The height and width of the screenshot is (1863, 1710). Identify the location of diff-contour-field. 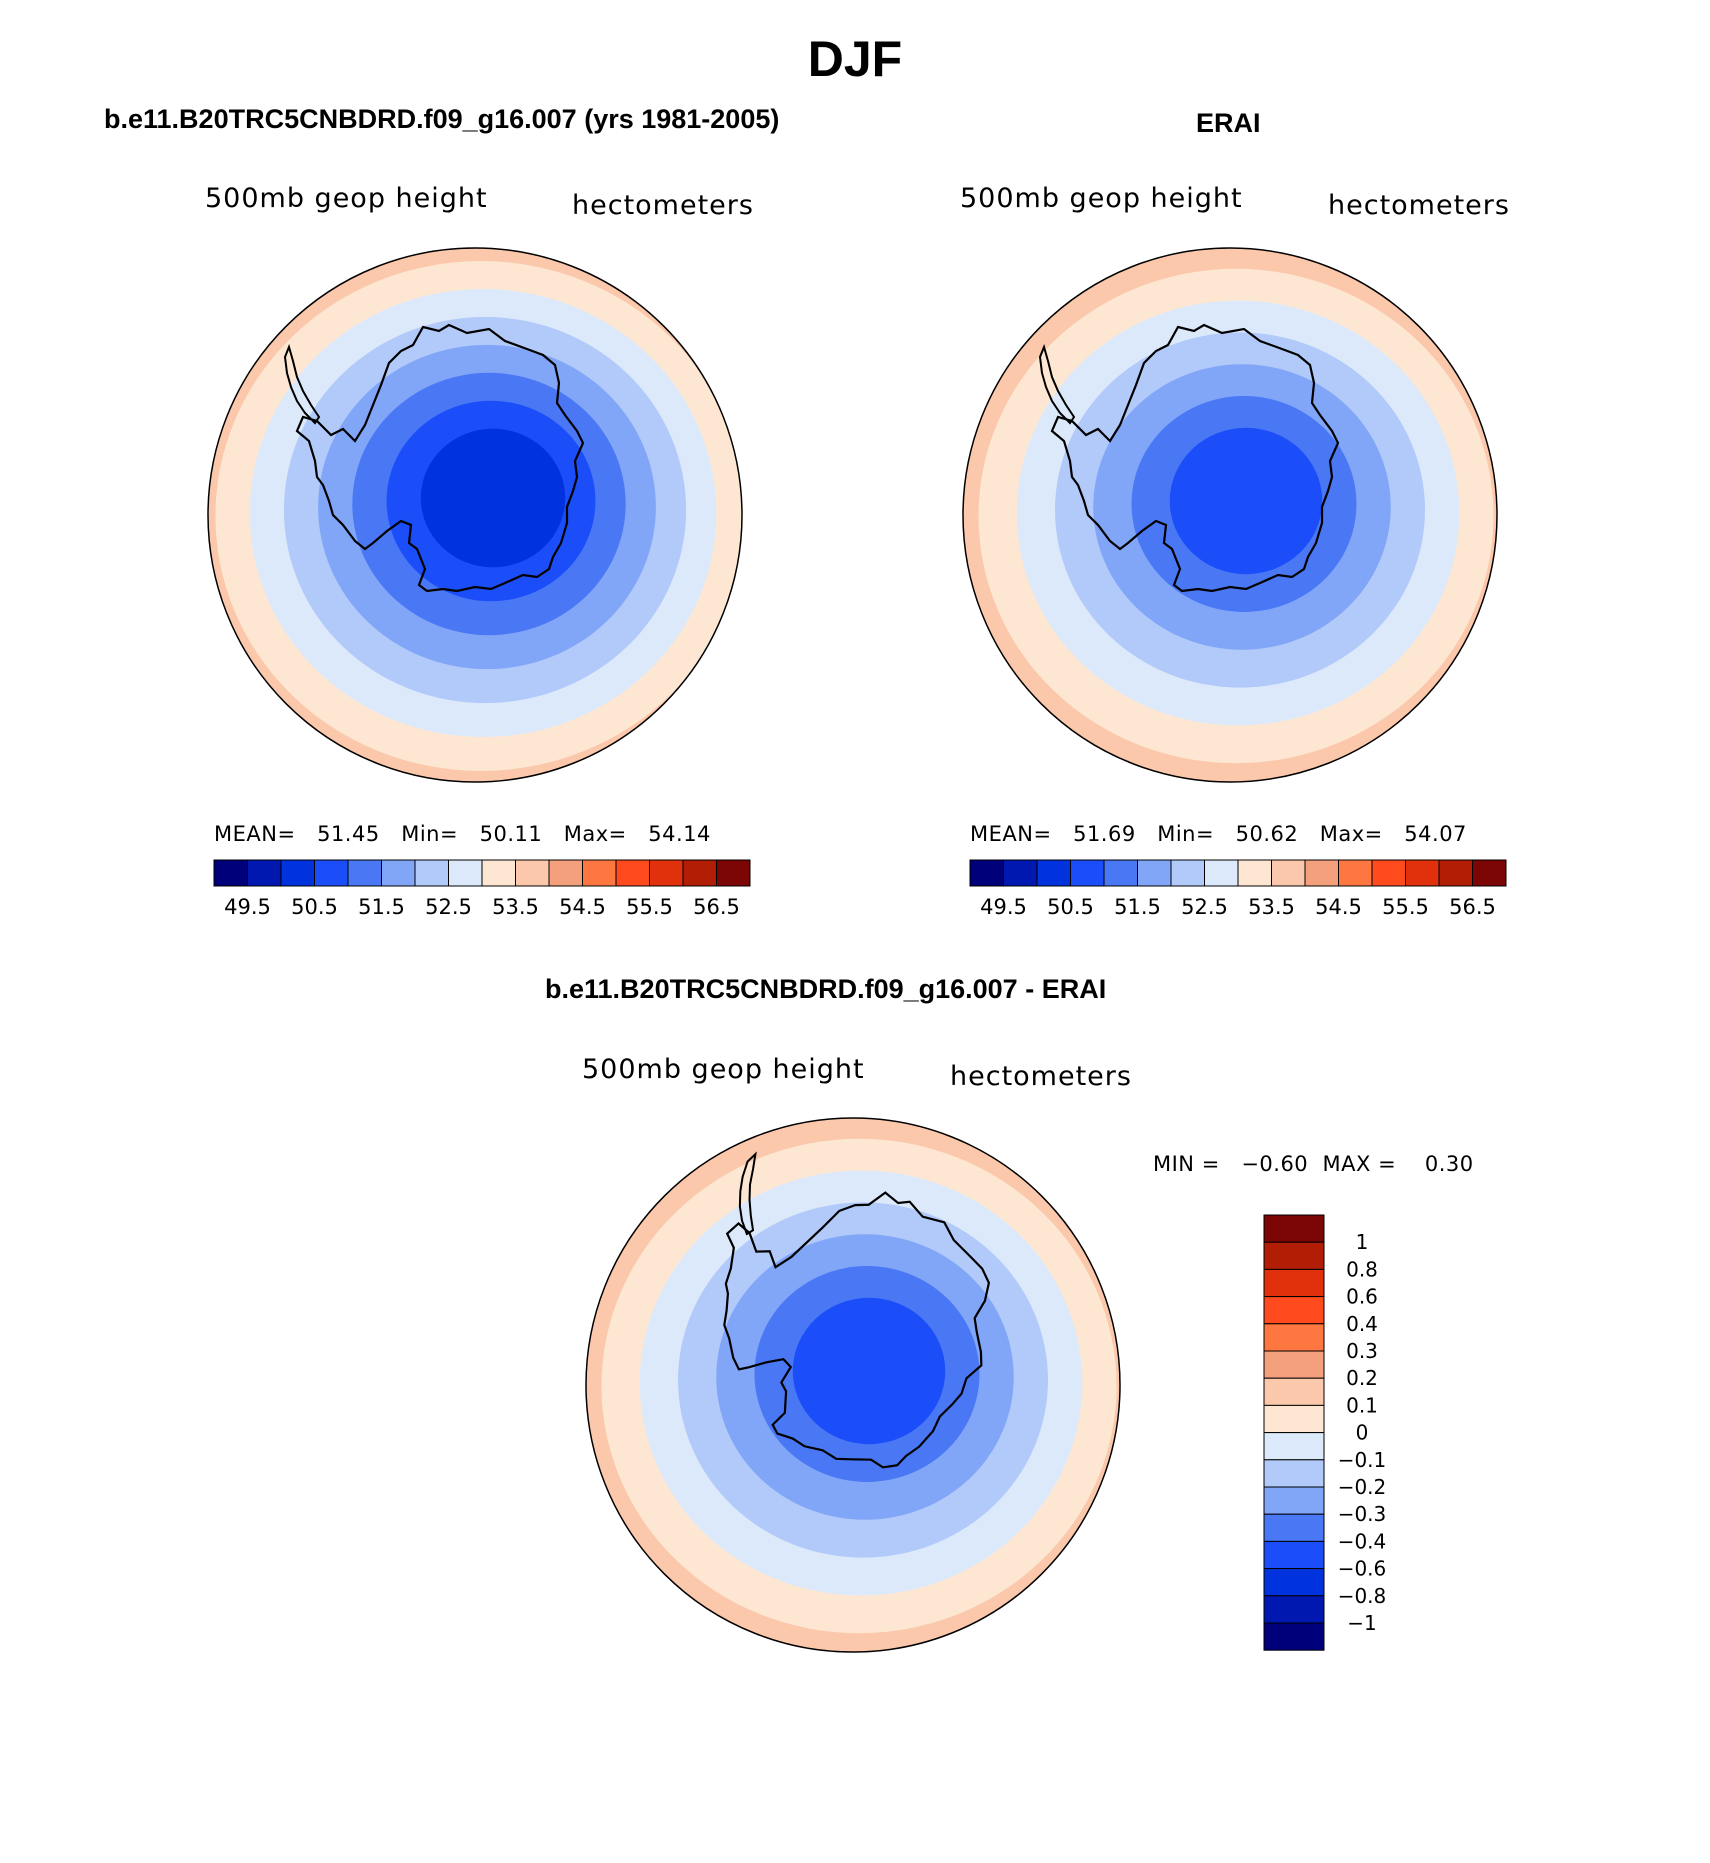
(853, 1385).